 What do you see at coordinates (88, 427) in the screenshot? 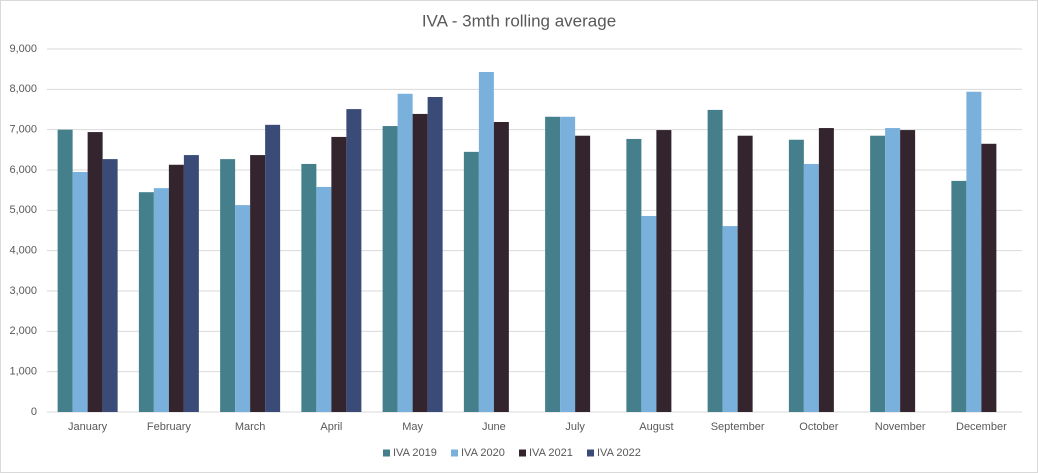
I see `x-tick-label: January` at bounding box center [88, 427].